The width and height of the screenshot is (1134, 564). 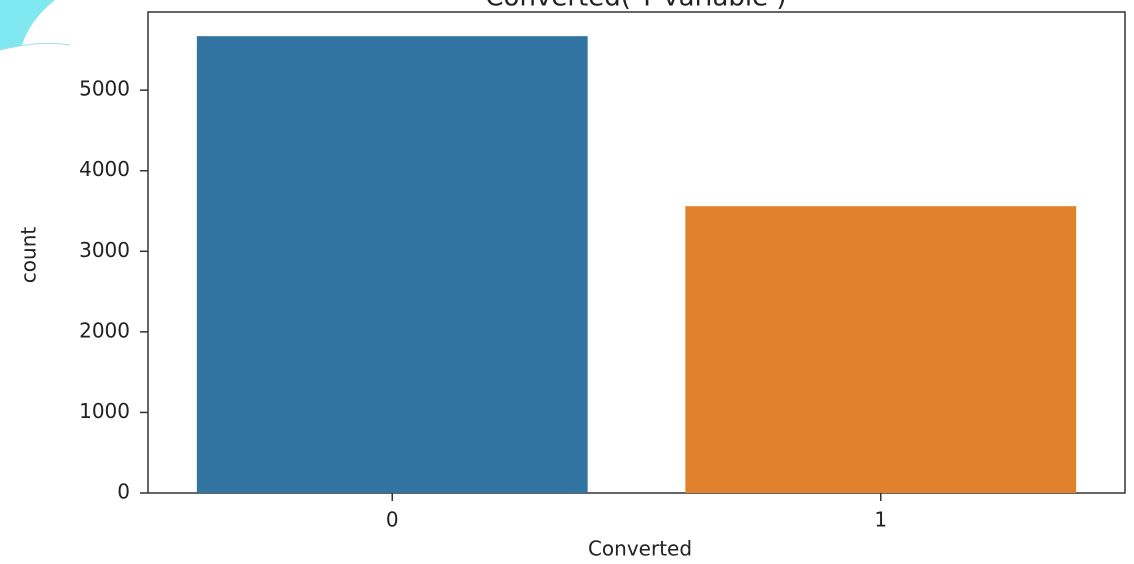 What do you see at coordinates (104, 250) in the screenshot?
I see `y-tick-label: 3000` at bounding box center [104, 250].